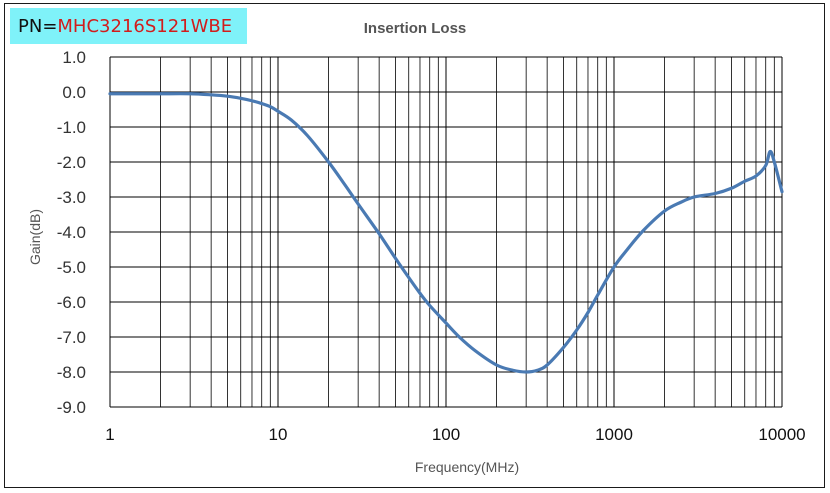 The width and height of the screenshot is (830, 493). Describe the element at coordinates (71, 267) in the screenshot. I see `y-tick-label: -5.0` at that location.